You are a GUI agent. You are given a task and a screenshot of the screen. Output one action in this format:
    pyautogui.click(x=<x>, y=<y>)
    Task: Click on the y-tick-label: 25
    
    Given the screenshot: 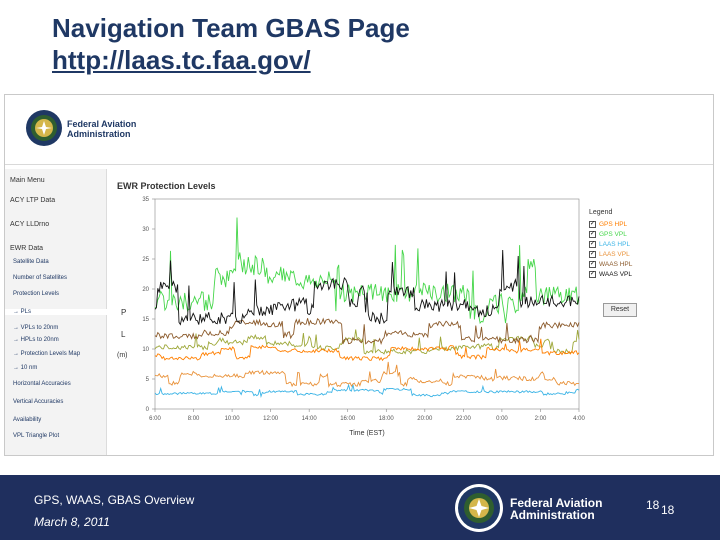 What is the action you would take?
    pyautogui.click(x=145, y=260)
    